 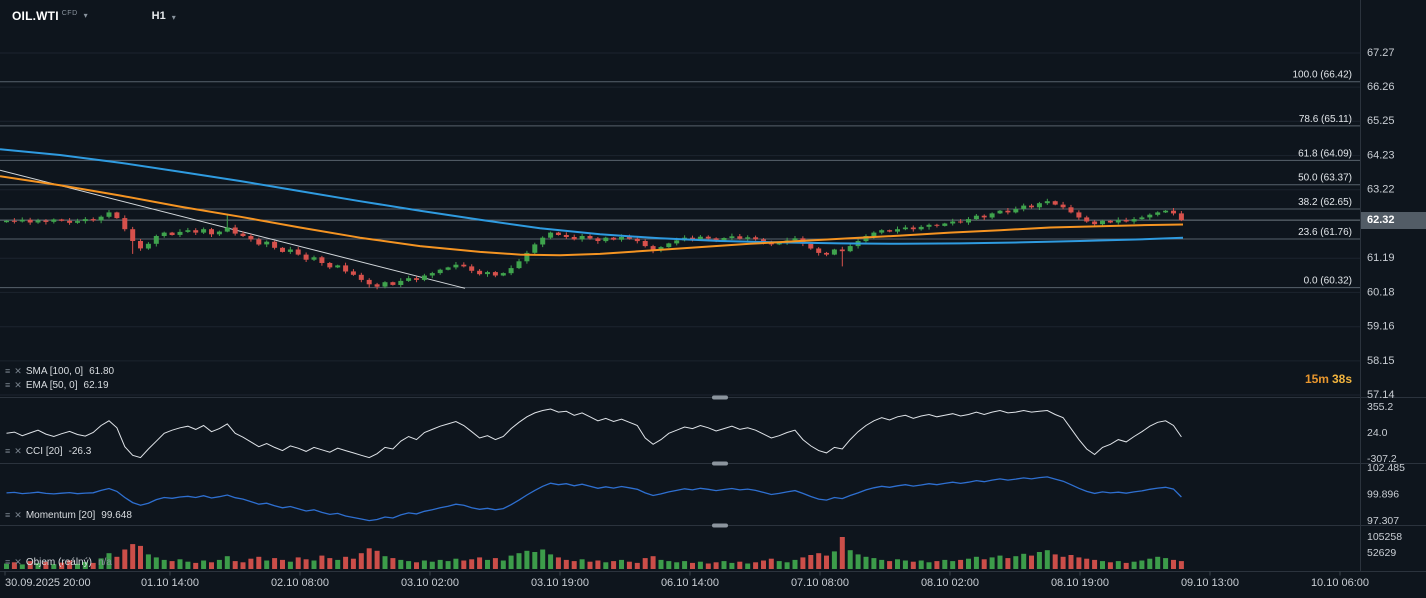 What do you see at coordinates (1325, 153) in the screenshot?
I see `fib-label: 61.8 (64.09)` at bounding box center [1325, 153].